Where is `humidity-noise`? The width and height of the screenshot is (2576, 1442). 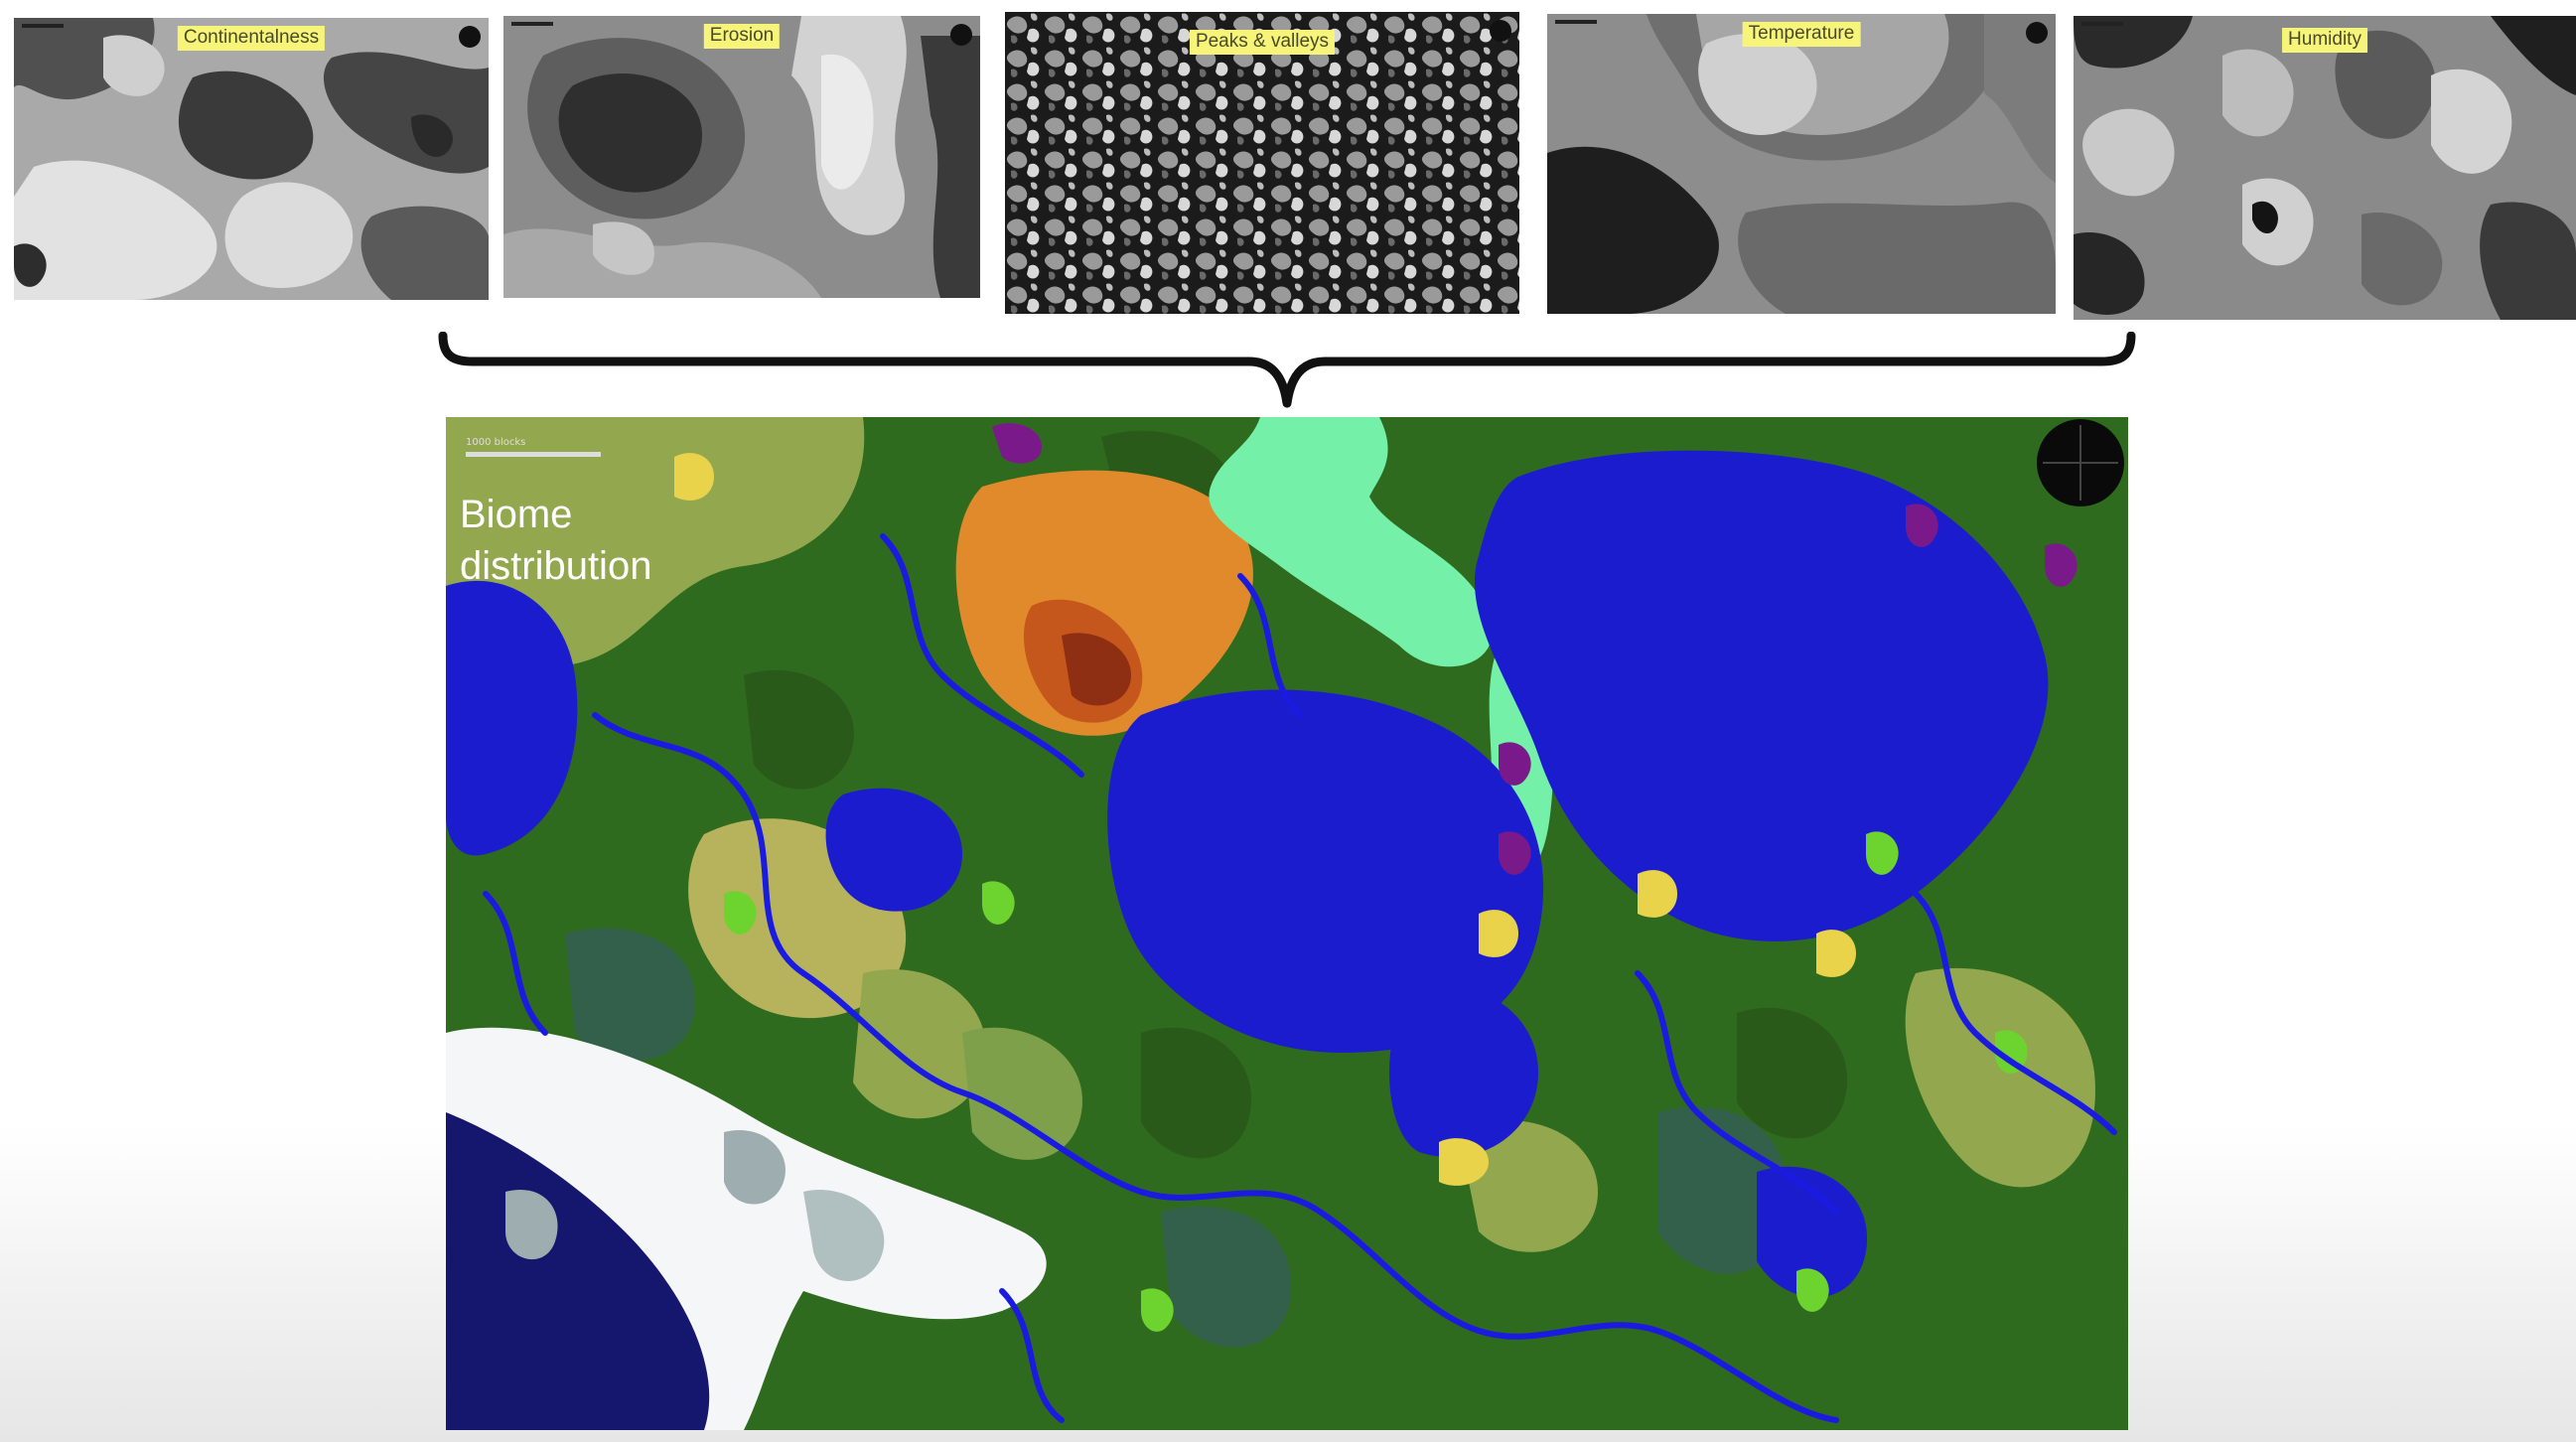
humidity-noise is located at coordinates (2325, 168).